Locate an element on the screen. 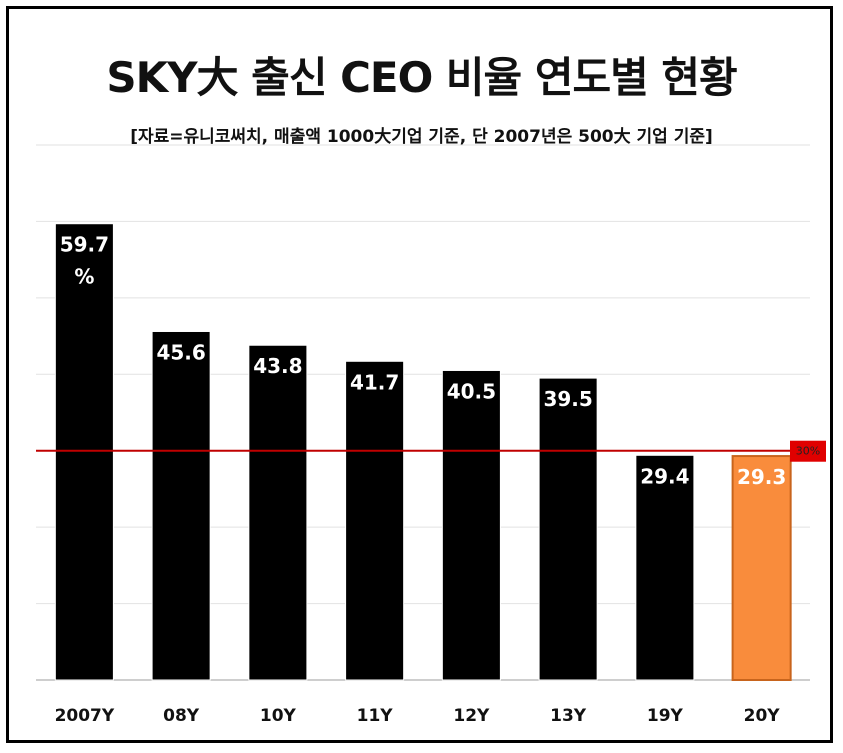  x-tick-label: 08Y is located at coordinates (181, 716).